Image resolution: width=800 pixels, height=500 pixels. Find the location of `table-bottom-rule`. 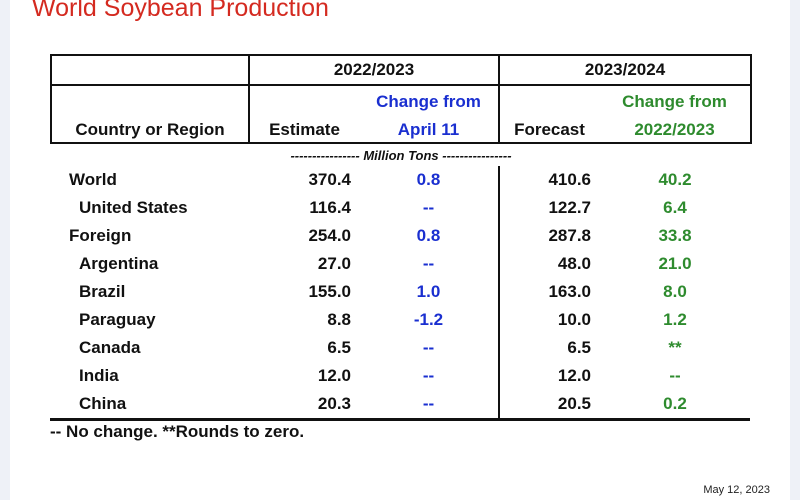

table-bottom-rule is located at coordinates (400, 419).